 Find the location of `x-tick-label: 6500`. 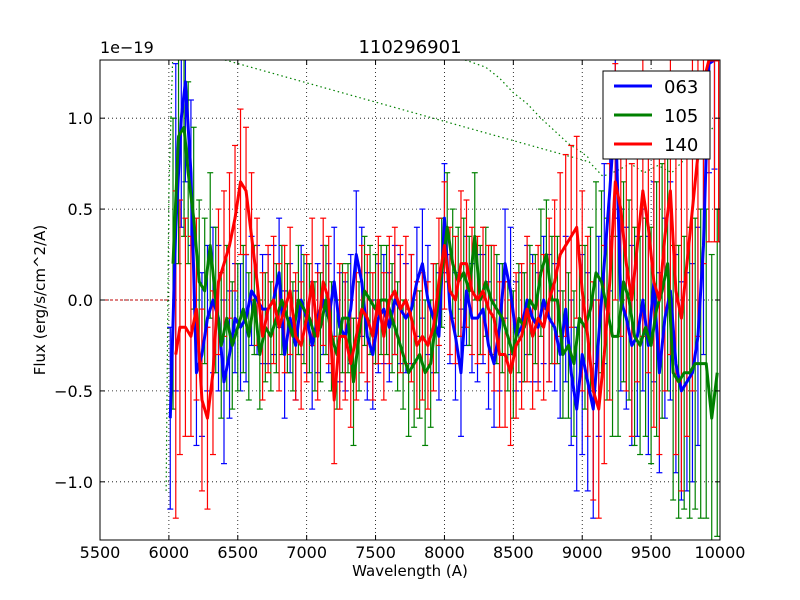

x-tick-label: 6500 is located at coordinates (237, 552).